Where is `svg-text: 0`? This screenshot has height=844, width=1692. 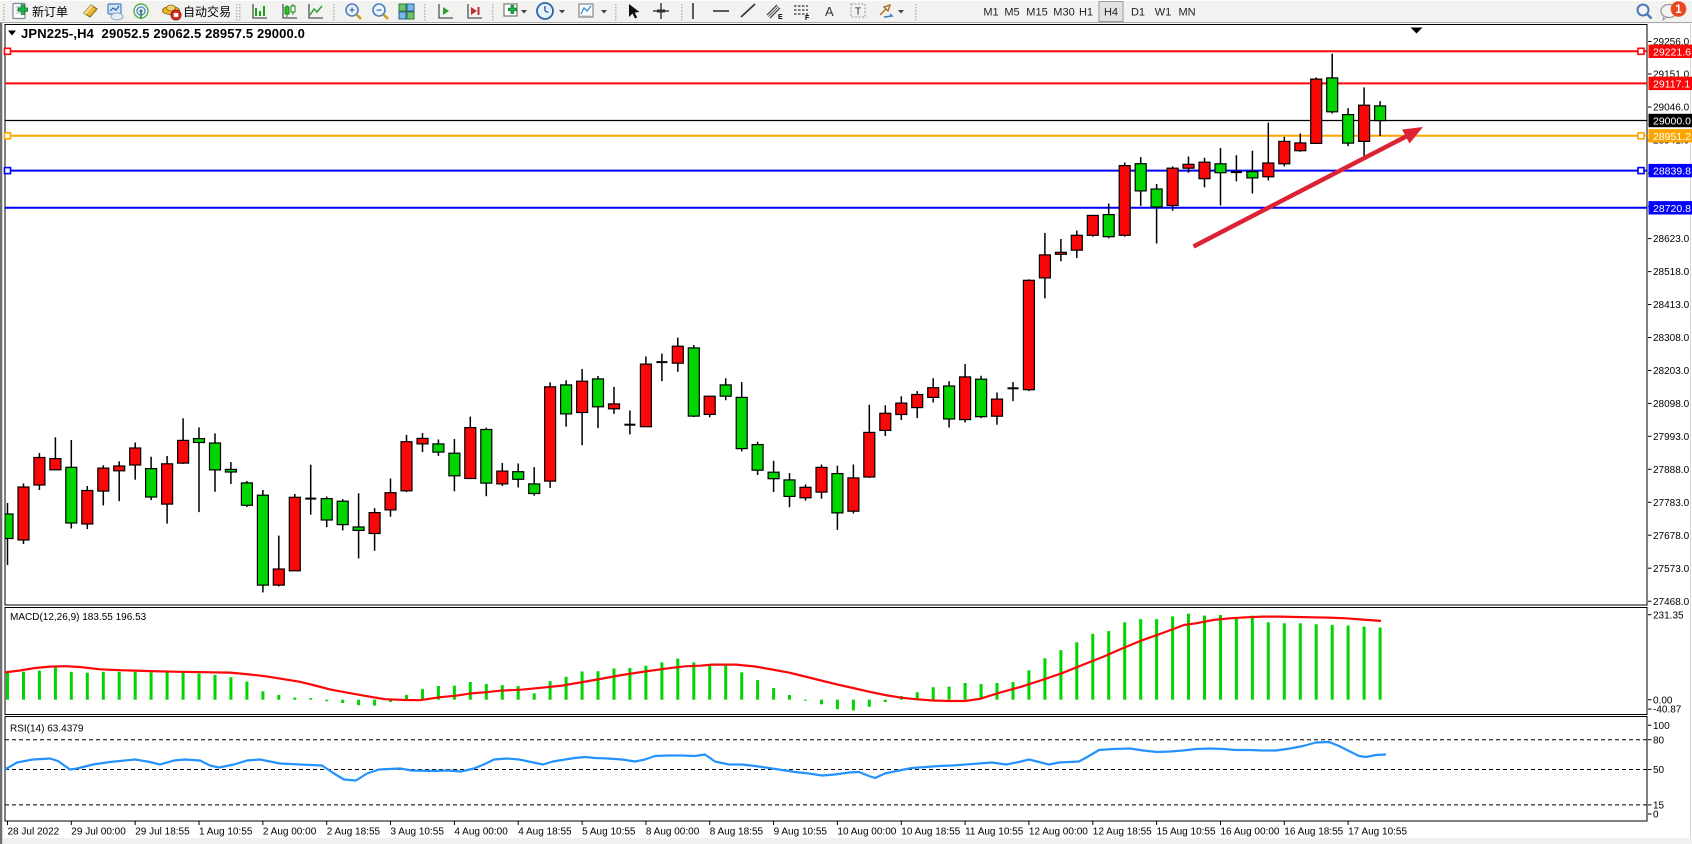
svg-text: 0 is located at coordinates (1656, 815).